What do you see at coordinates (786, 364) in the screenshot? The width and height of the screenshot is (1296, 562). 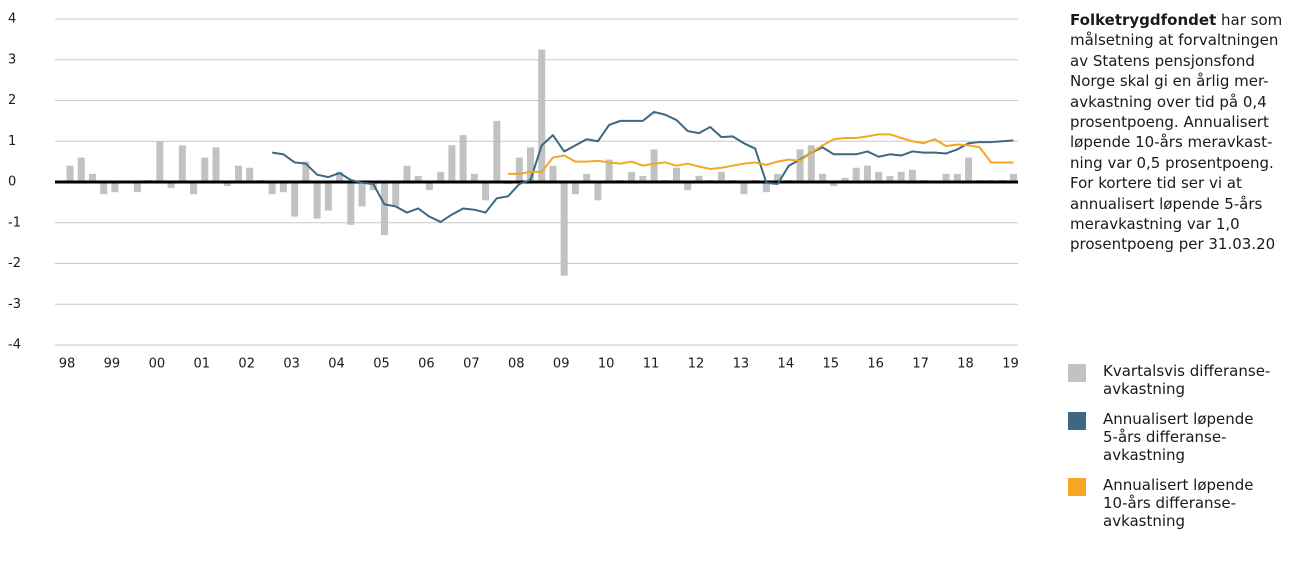 I see `x-tick-label: 14` at bounding box center [786, 364].